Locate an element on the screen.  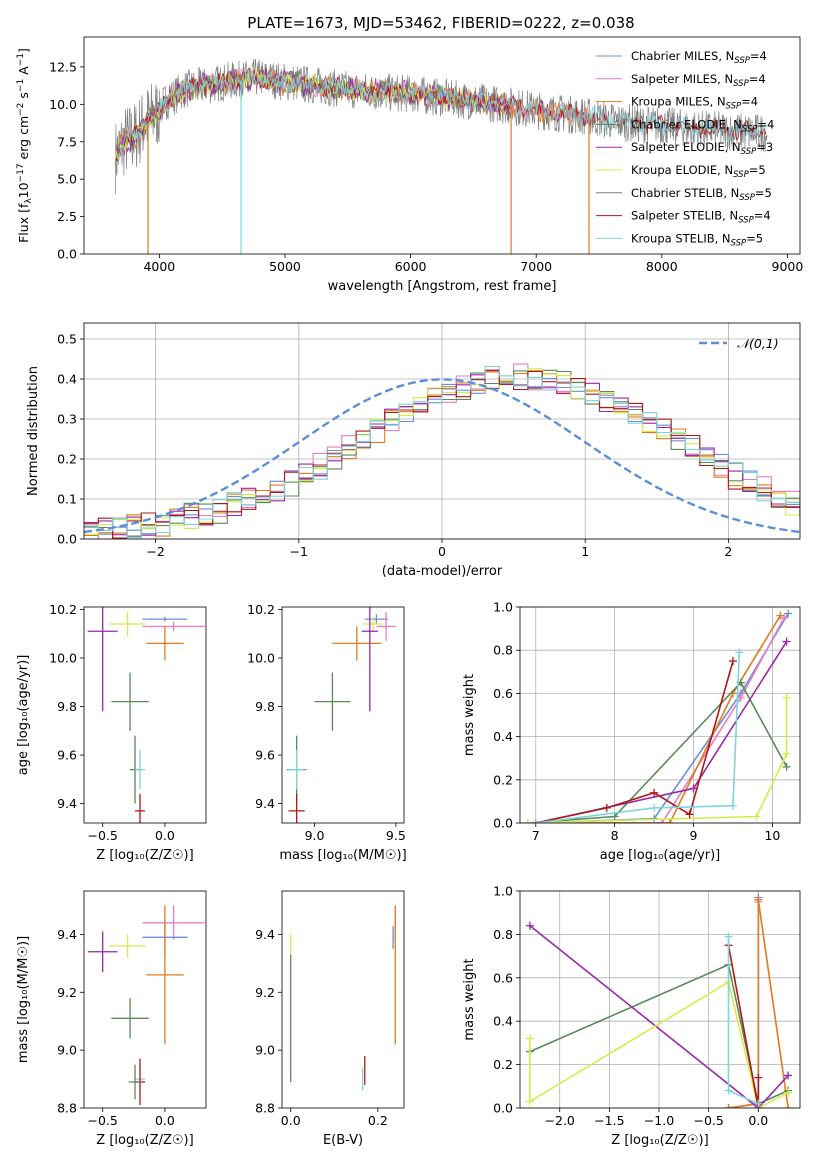
x-axis-label: E(B-V) is located at coordinates (343, 1140).